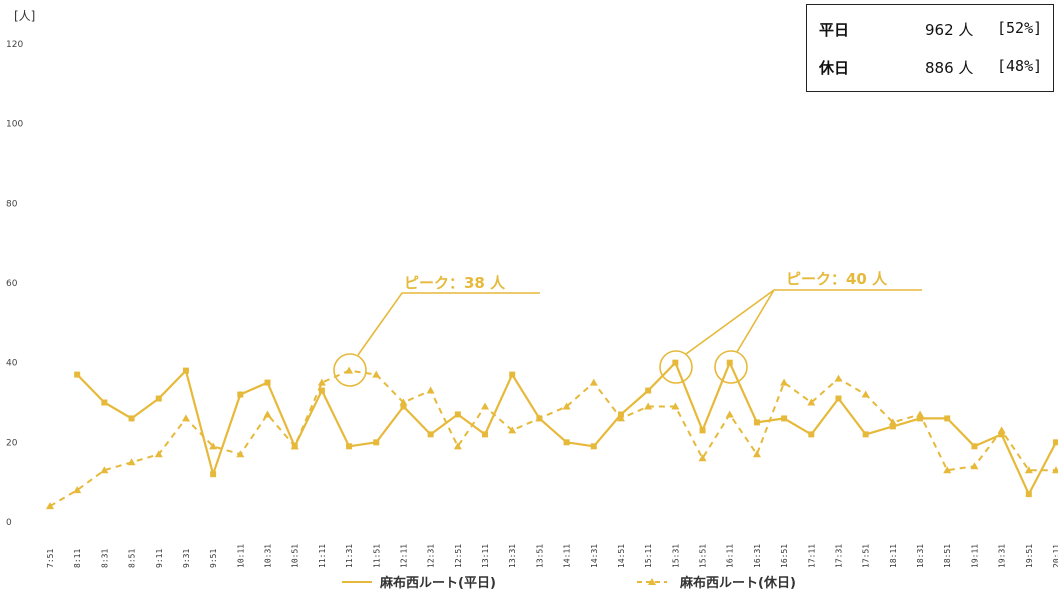 The image size is (1058, 597). What do you see at coordinates (1020, 66) in the screenshot?
I see `summary-percent: [48%]` at bounding box center [1020, 66].